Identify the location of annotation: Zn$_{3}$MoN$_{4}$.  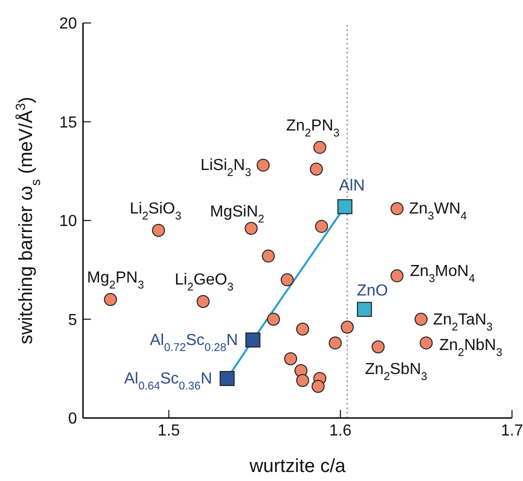
(442, 273).